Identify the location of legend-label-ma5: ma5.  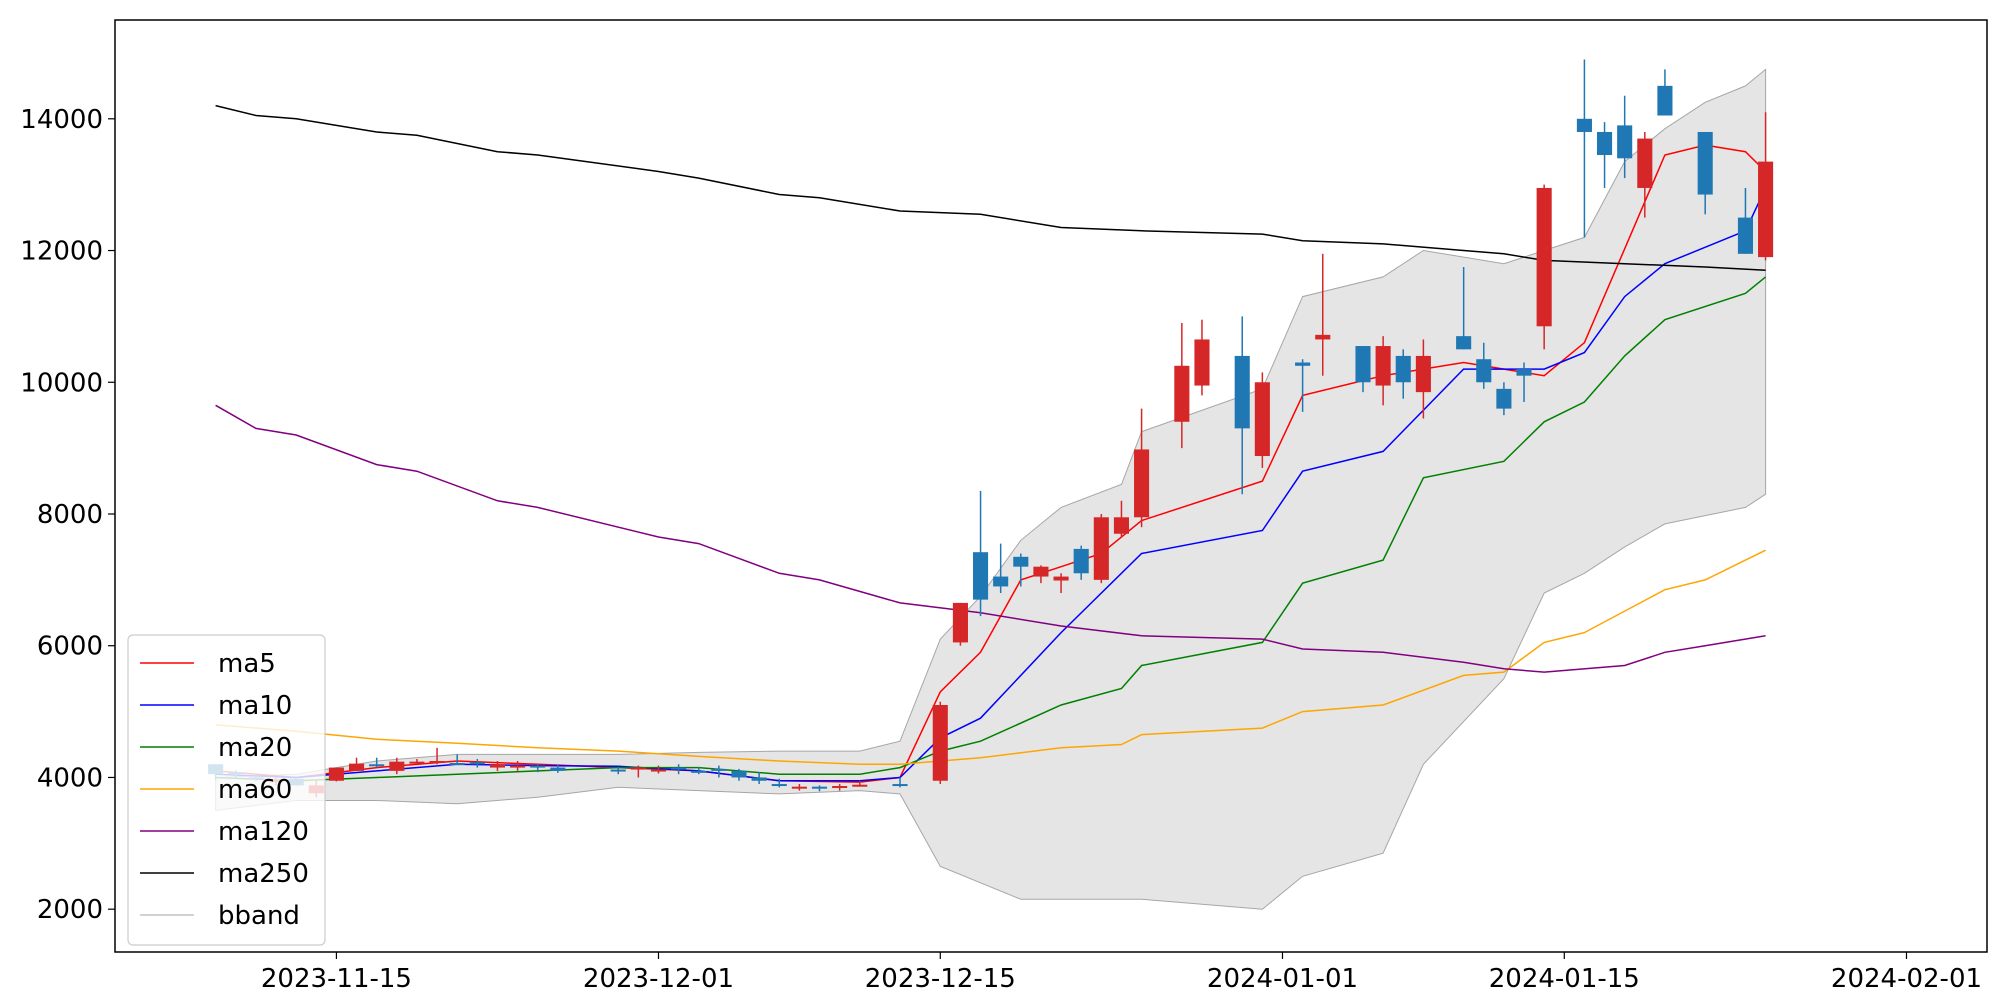
(247, 664).